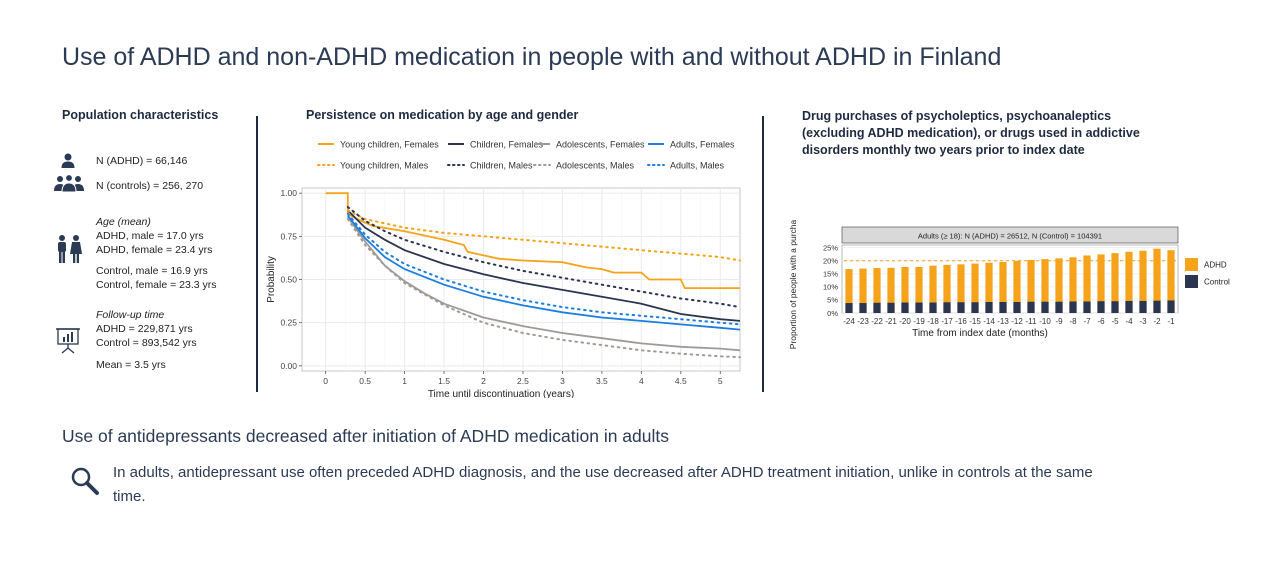  What do you see at coordinates (832, 313) in the screenshot?
I see `y-tick-label: 0%` at bounding box center [832, 313].